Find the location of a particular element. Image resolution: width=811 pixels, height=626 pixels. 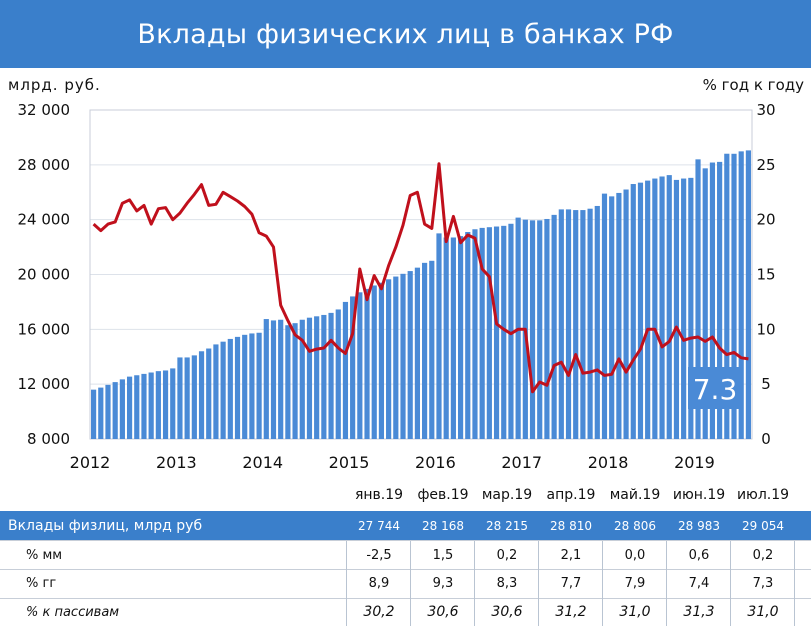

table-cell: 30,6 is located at coordinates (443, 612).